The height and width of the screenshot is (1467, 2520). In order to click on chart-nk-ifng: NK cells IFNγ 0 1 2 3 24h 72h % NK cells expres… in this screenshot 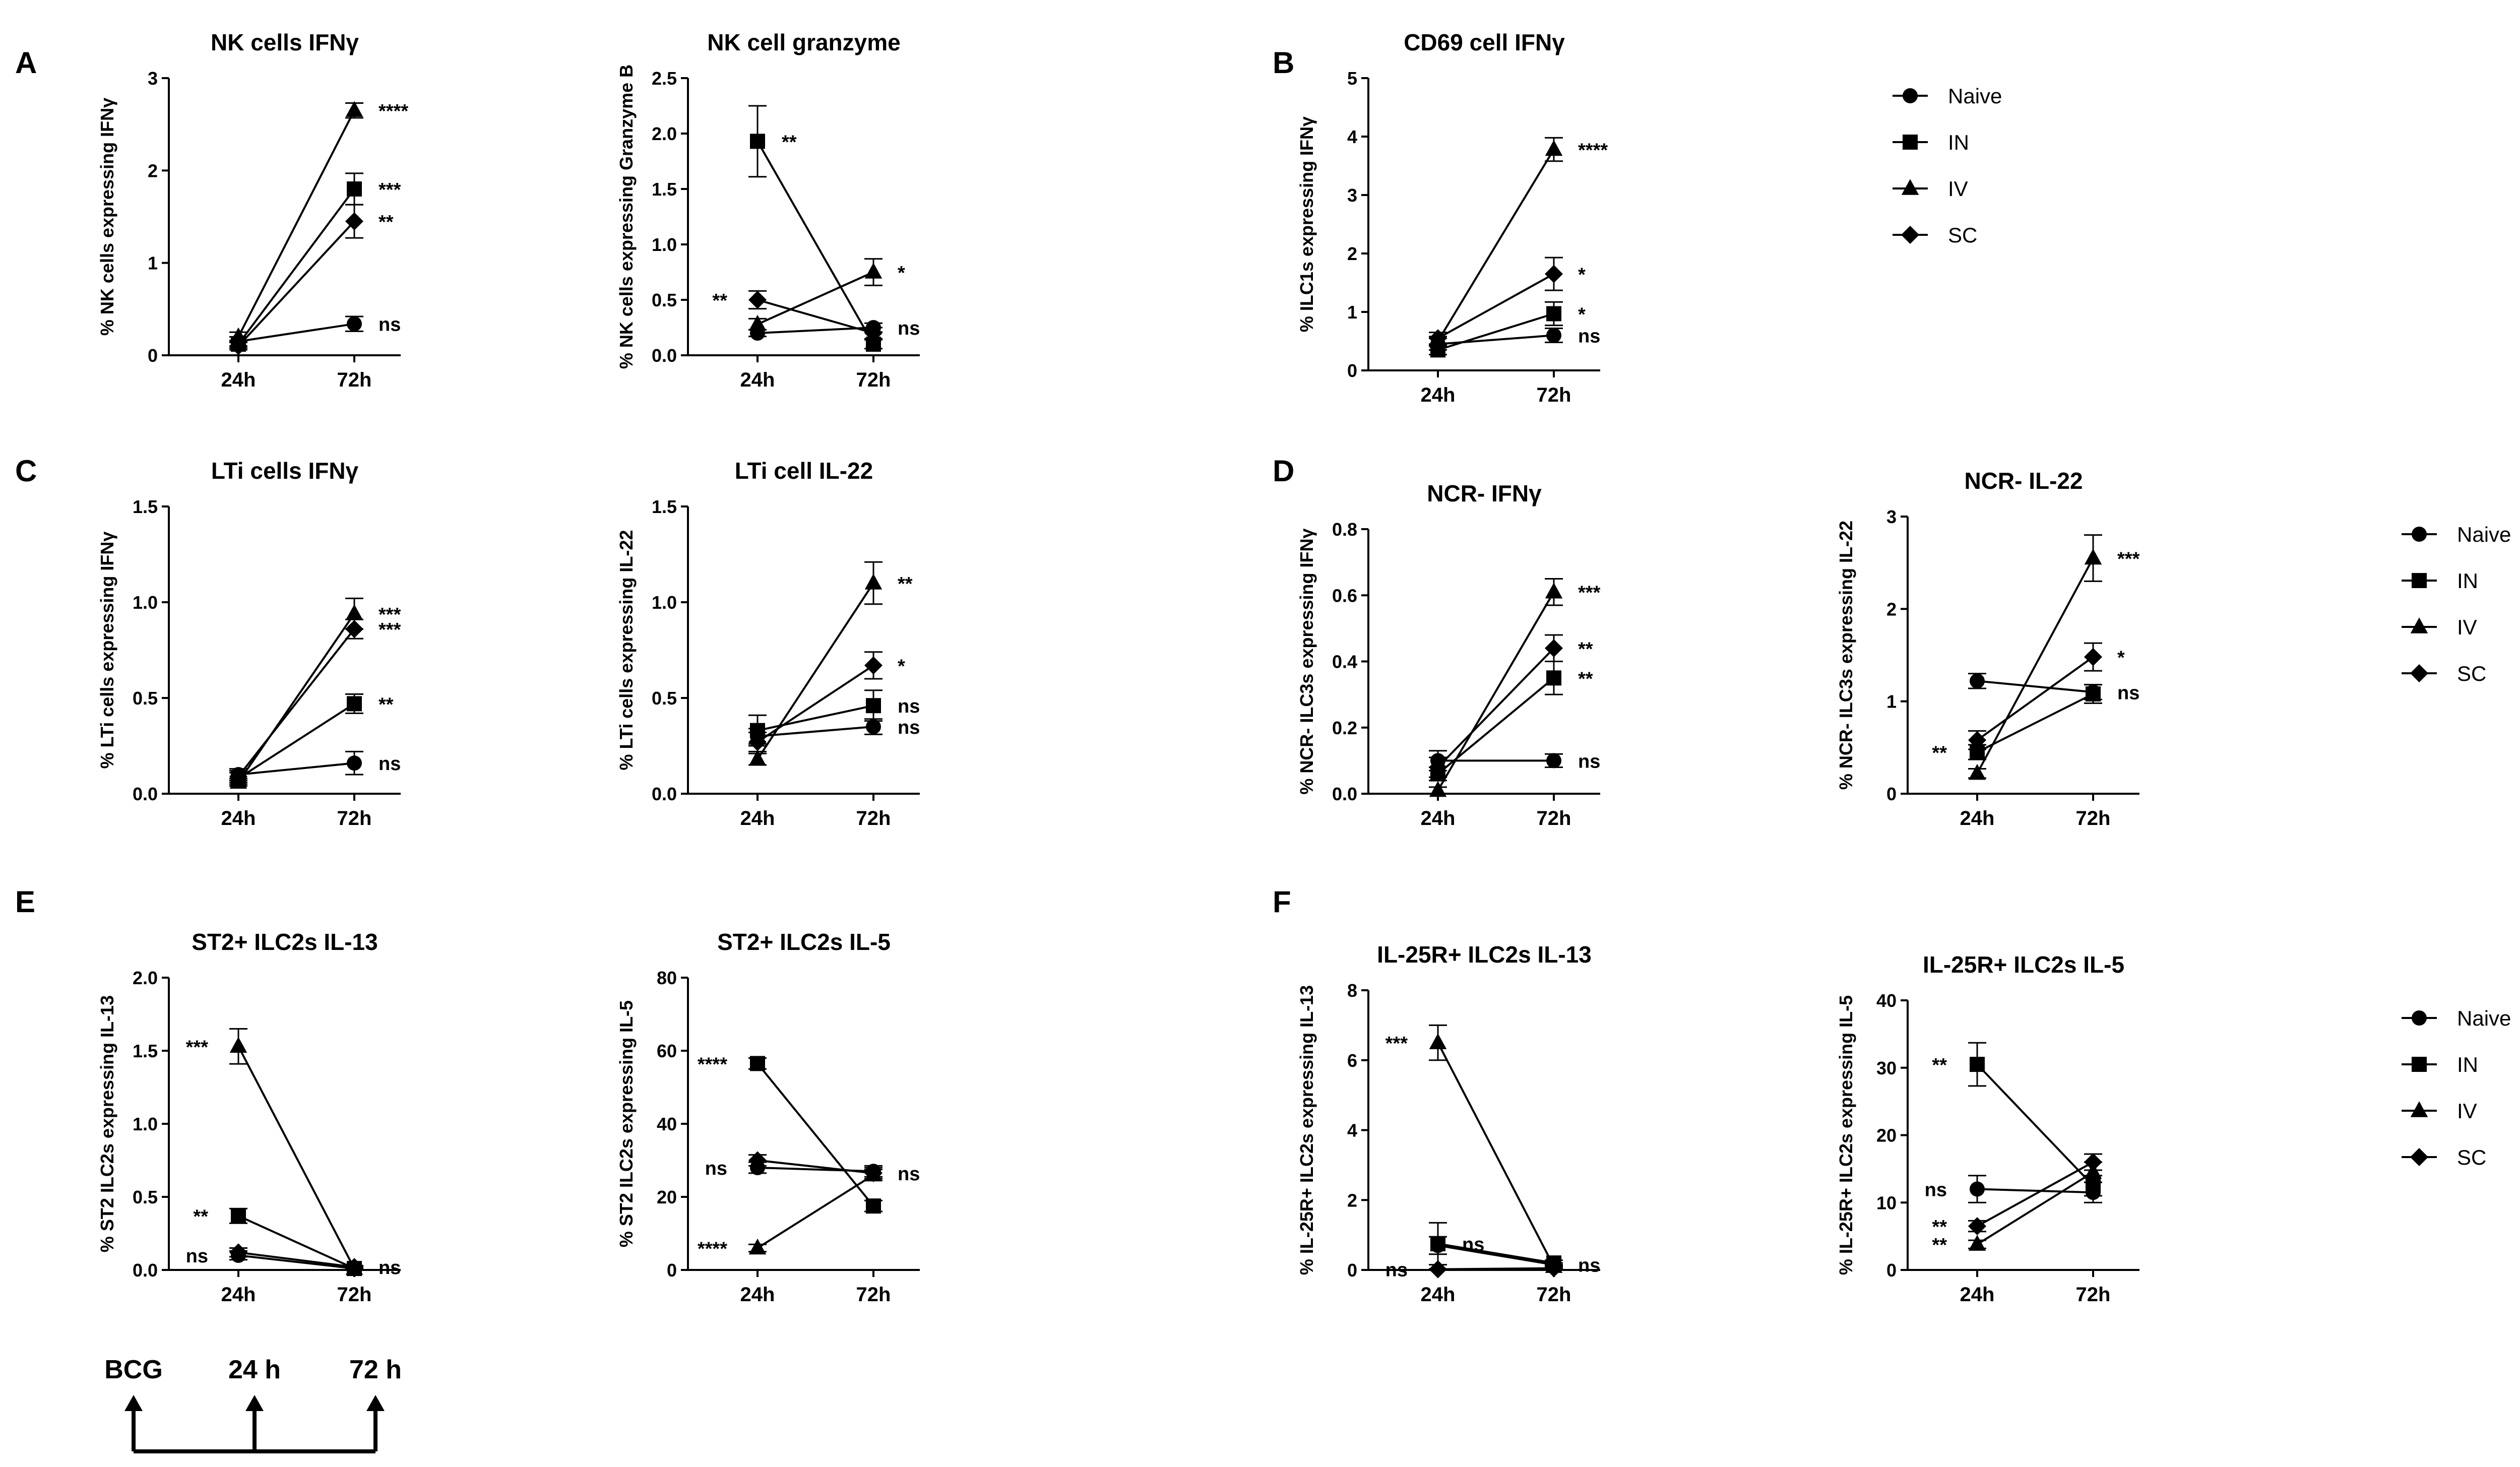, I will do `click(252, 210)`.